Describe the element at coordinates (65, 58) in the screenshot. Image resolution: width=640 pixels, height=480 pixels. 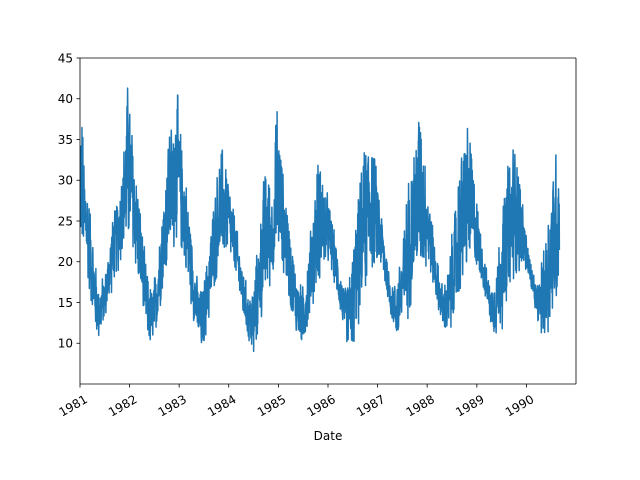
I see `y-tick-label: 45` at that location.